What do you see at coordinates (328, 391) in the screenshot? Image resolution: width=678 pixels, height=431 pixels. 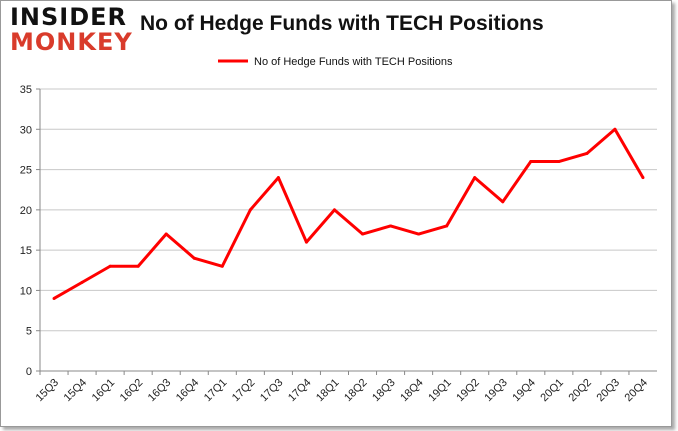 I see `x-tick-label: 18Q1` at bounding box center [328, 391].